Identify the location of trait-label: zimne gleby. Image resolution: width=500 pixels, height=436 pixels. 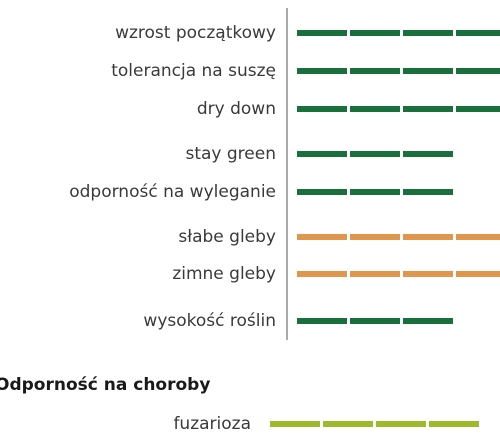
(224, 274).